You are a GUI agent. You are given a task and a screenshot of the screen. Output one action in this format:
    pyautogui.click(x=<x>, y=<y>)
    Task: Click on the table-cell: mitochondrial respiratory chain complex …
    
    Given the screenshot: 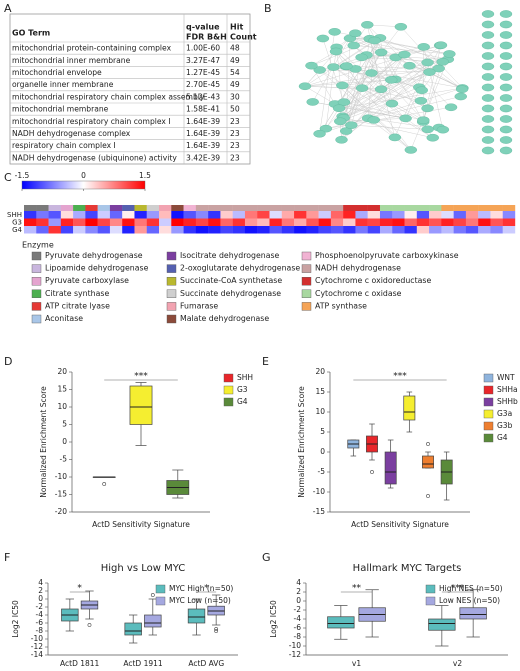 What is the action you would take?
    pyautogui.click(x=91, y=121)
    